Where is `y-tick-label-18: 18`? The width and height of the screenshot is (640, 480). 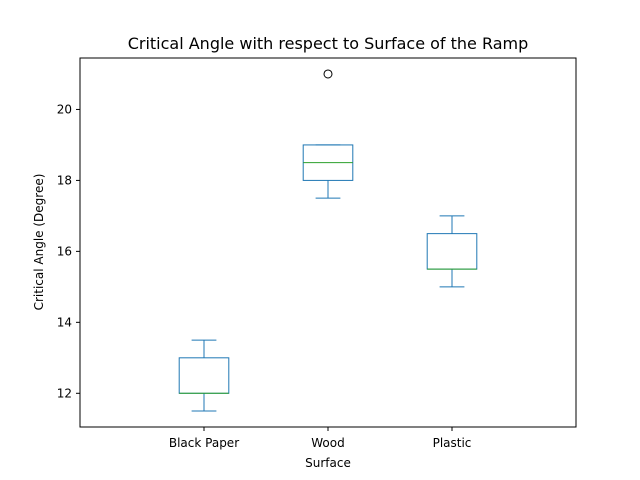
y-tick-label-18: 18 is located at coordinates (64, 180).